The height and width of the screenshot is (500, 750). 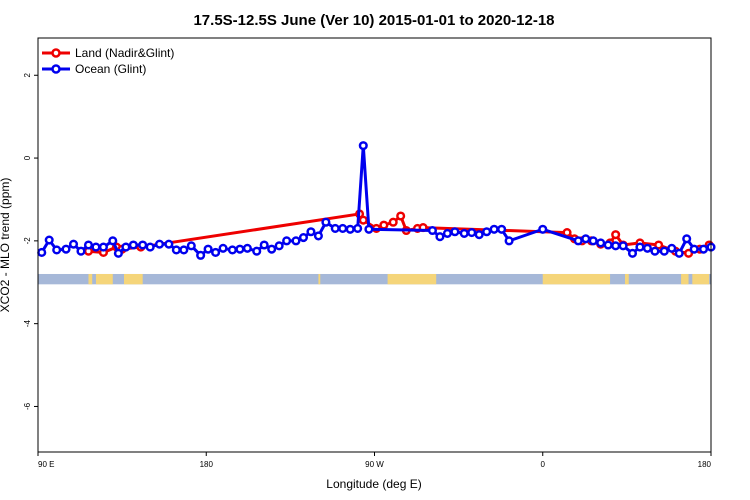 I want to click on legend-label: Land (Nadir&Glint), so click(x=124, y=53).